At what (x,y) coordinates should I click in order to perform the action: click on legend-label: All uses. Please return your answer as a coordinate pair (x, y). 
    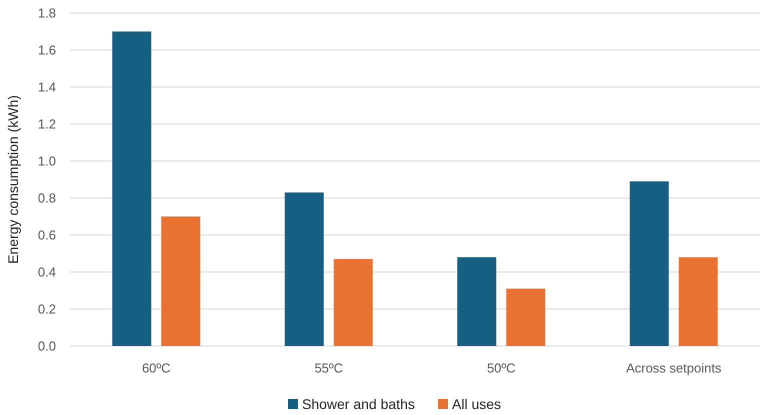
    Looking at the image, I should click on (477, 404).